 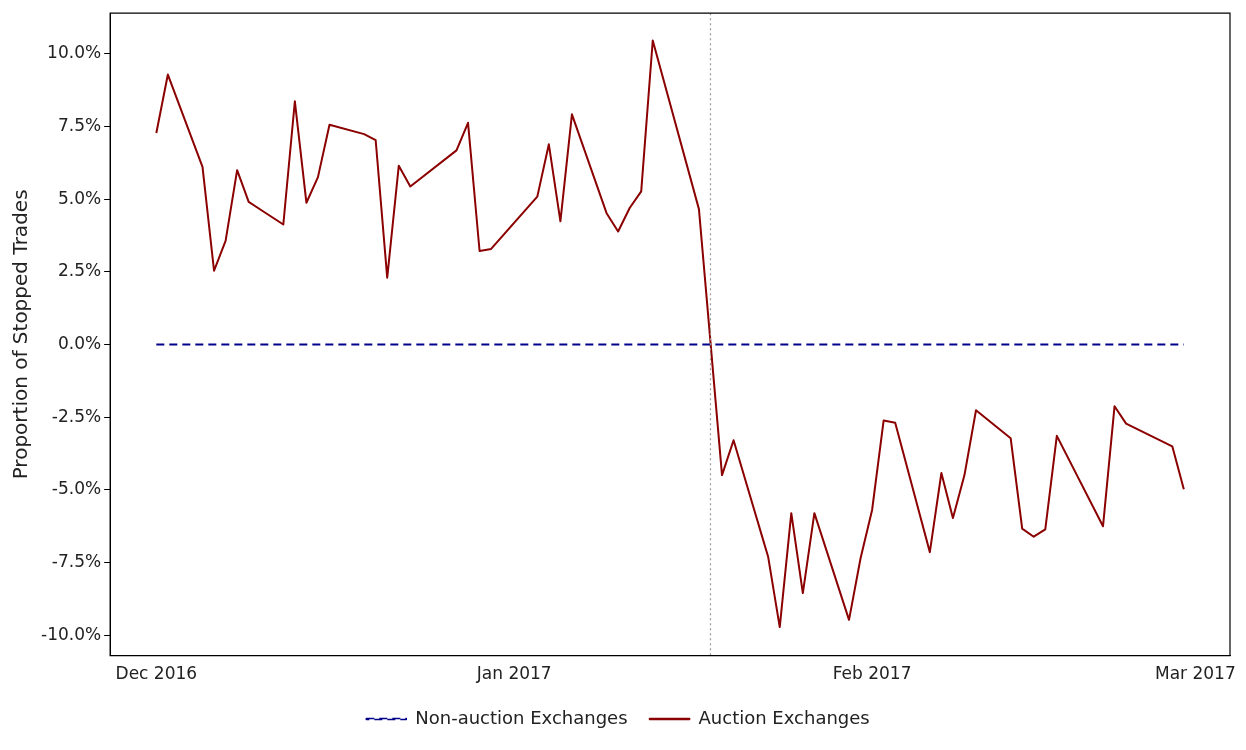 What do you see at coordinates (156, 673) in the screenshot?
I see `x-tick-label: Dec 2016` at bounding box center [156, 673].